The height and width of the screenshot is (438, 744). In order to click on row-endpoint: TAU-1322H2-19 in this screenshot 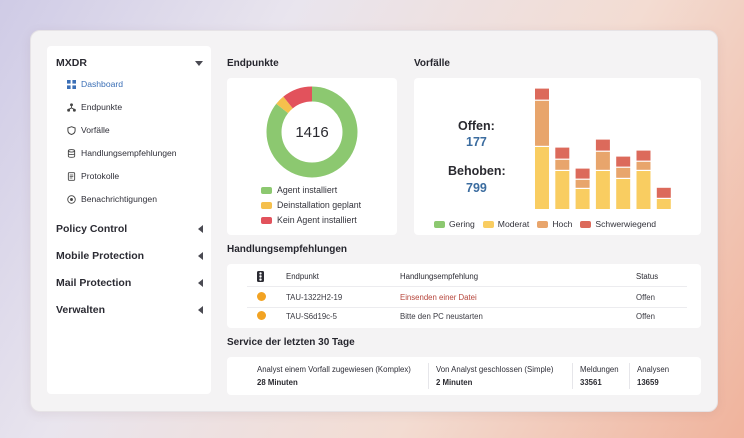, I will do `click(314, 297)`.